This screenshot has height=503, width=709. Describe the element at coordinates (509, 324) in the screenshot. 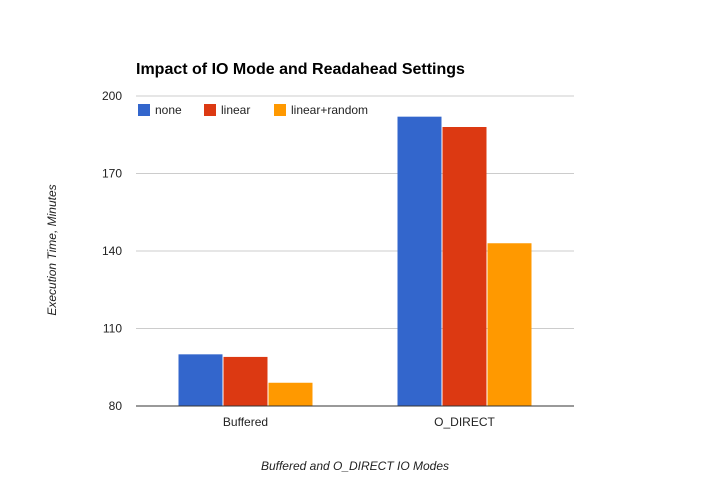

I see `bar-linear-random-o-direct` at that location.